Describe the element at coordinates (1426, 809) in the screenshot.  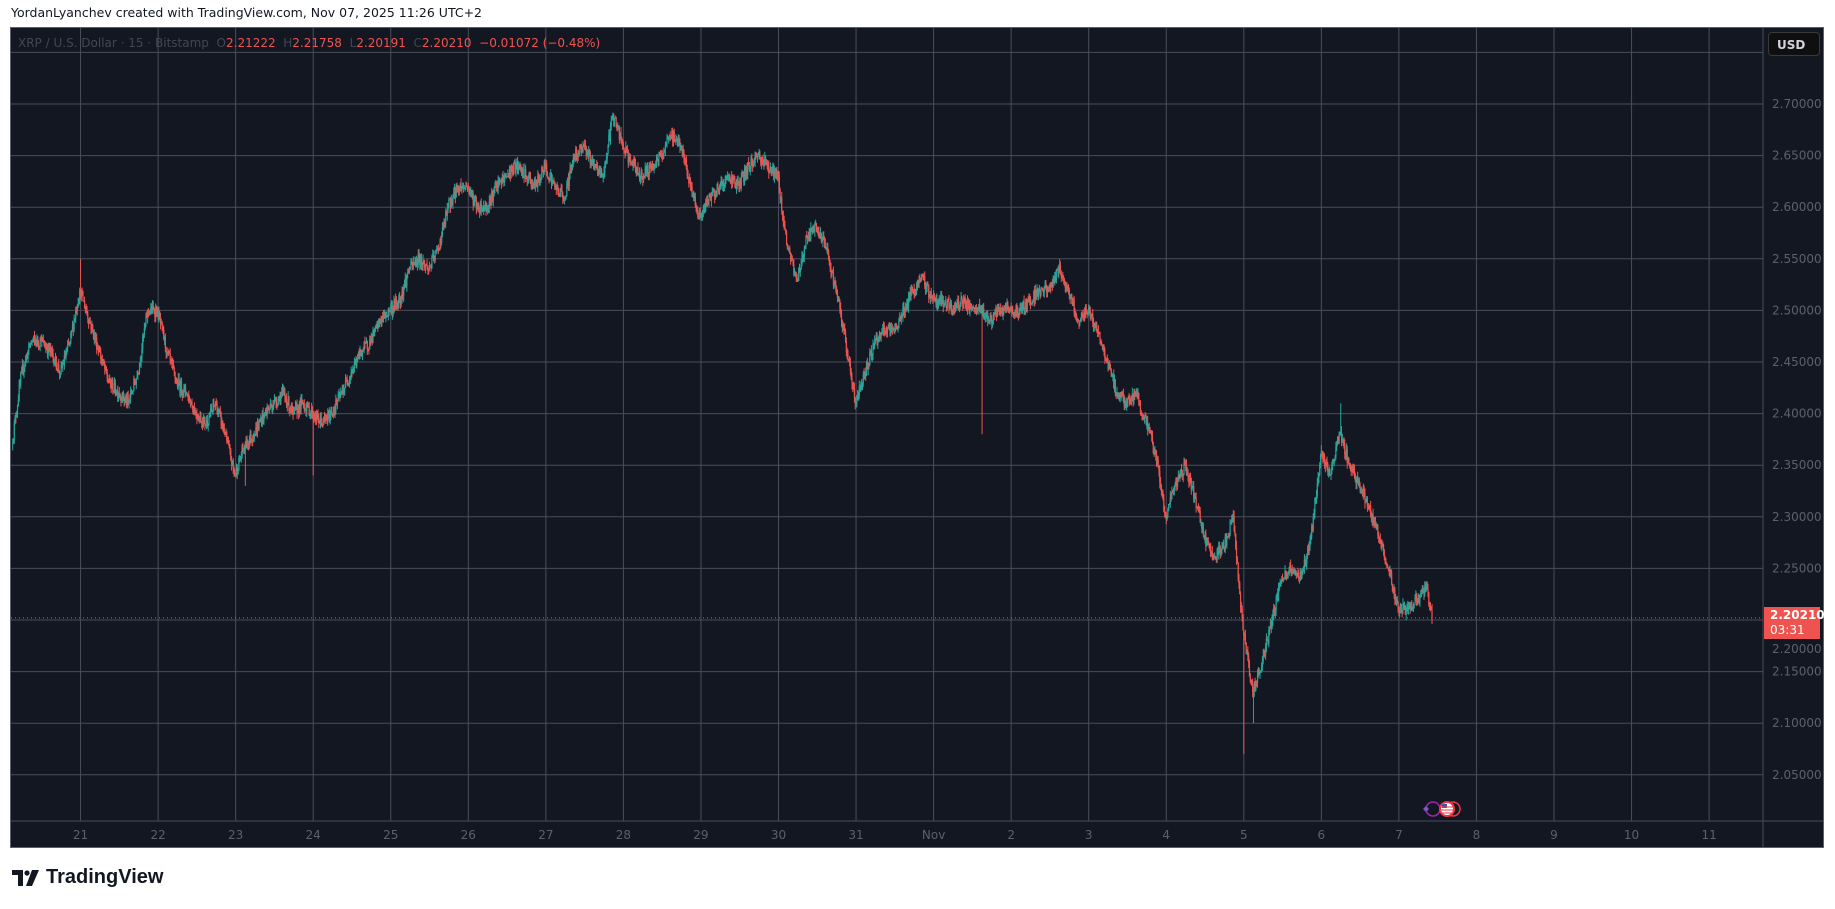
I see `sparkle-icon` at that location.